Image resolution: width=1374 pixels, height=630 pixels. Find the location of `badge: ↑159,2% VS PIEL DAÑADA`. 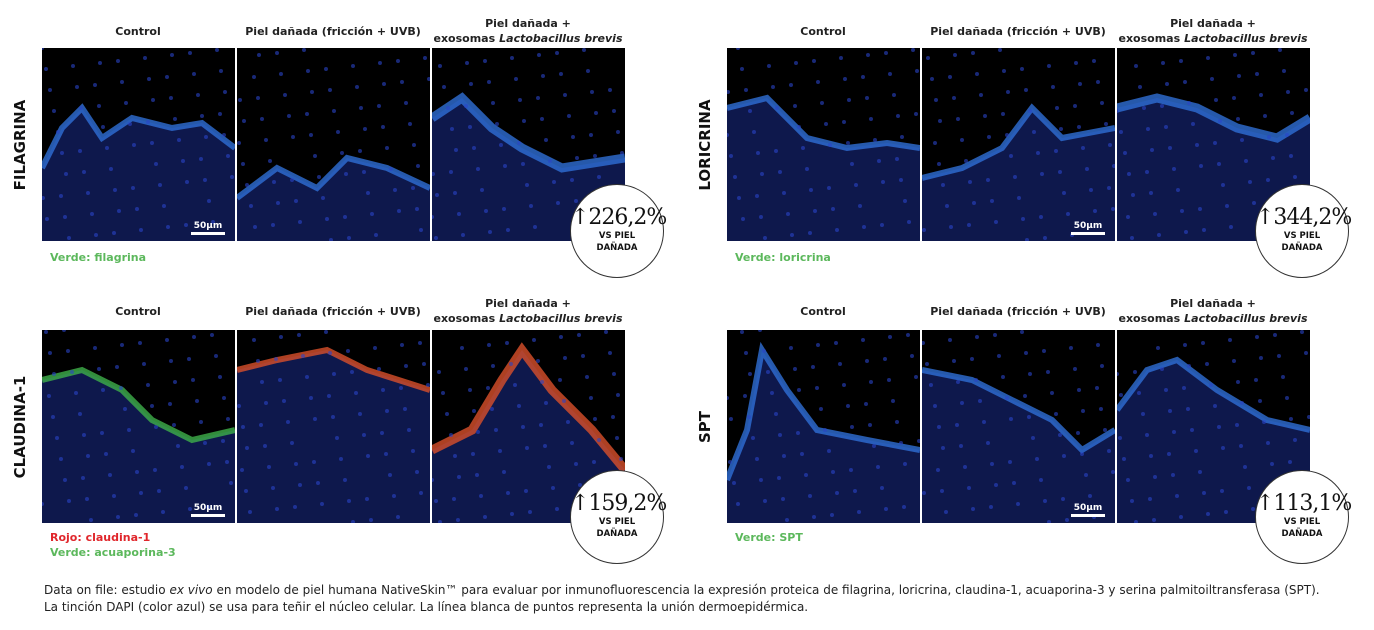

badge: ↑159,2% VS PIEL DAÑADA is located at coordinates (618, 517).